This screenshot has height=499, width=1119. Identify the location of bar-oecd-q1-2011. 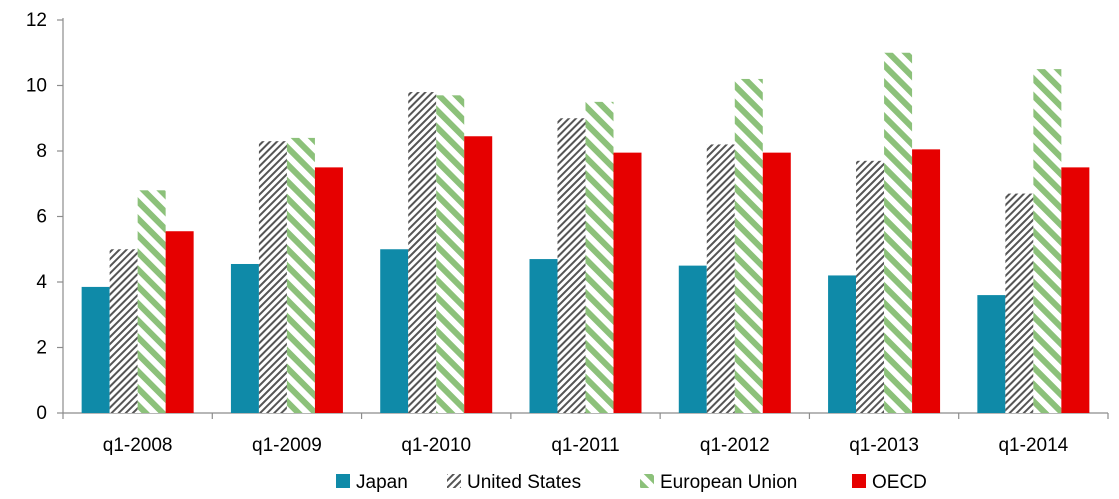
(627, 282).